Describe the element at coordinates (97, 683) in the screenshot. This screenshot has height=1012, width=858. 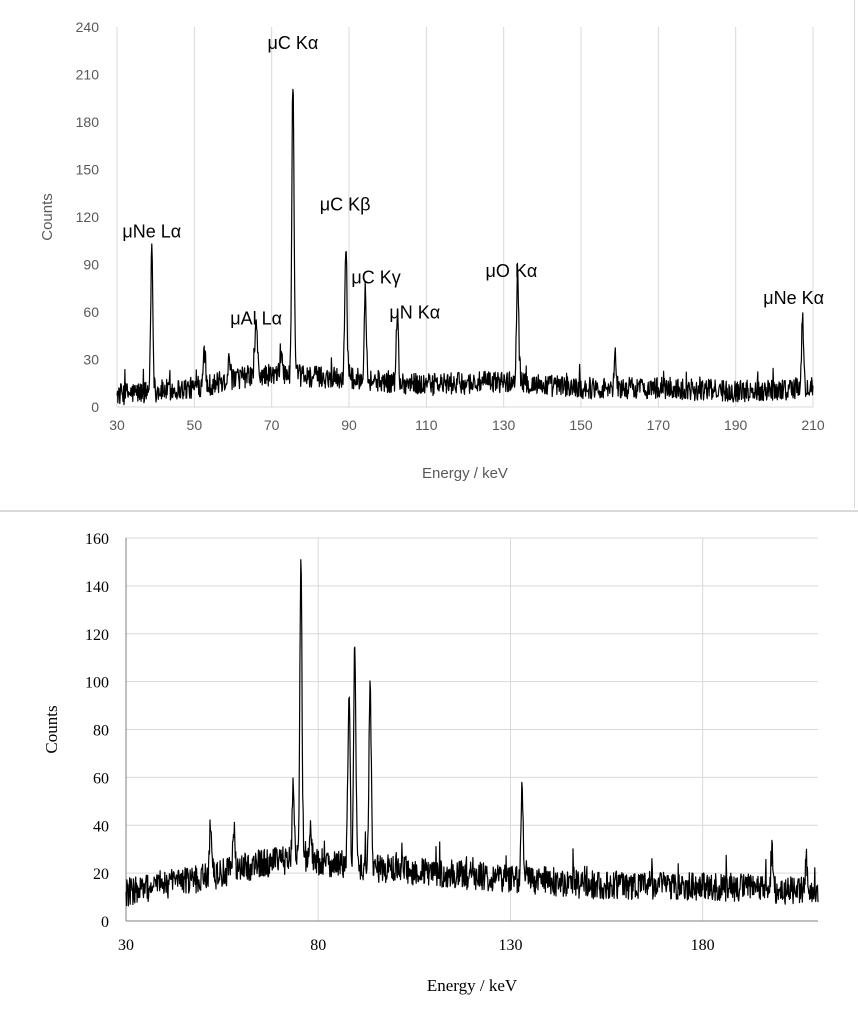
I see `y-tick-label: 100` at that location.